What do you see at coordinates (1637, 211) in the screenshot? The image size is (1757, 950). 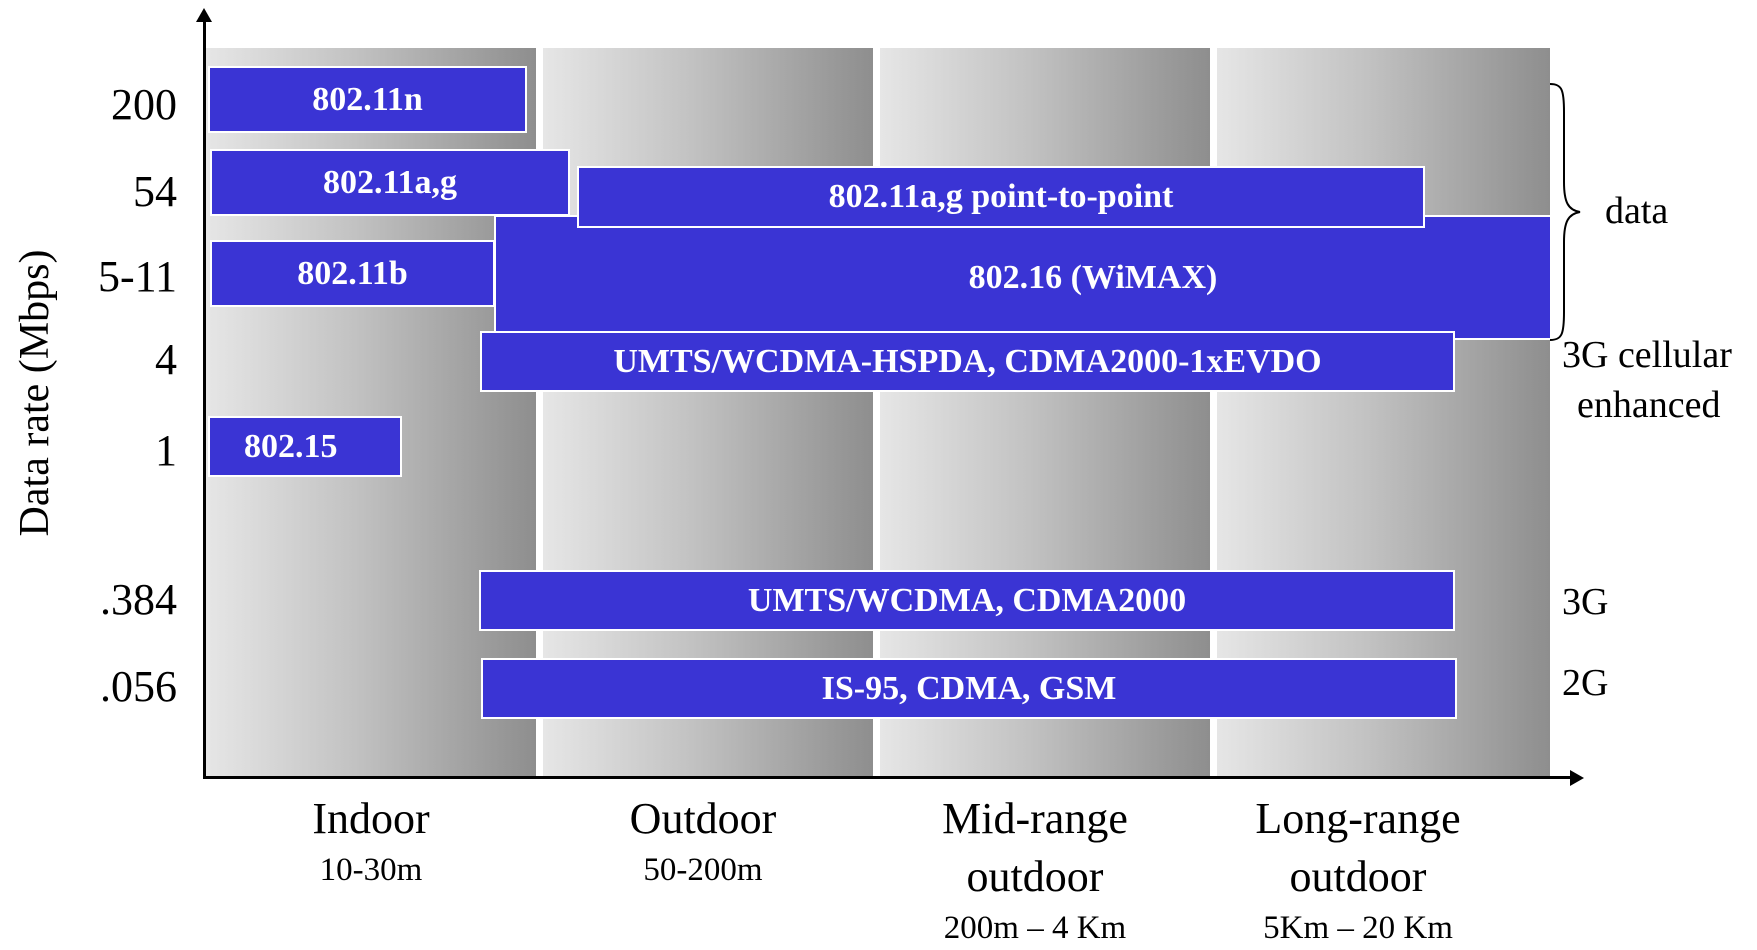 I see `right-label-data: data` at bounding box center [1637, 211].